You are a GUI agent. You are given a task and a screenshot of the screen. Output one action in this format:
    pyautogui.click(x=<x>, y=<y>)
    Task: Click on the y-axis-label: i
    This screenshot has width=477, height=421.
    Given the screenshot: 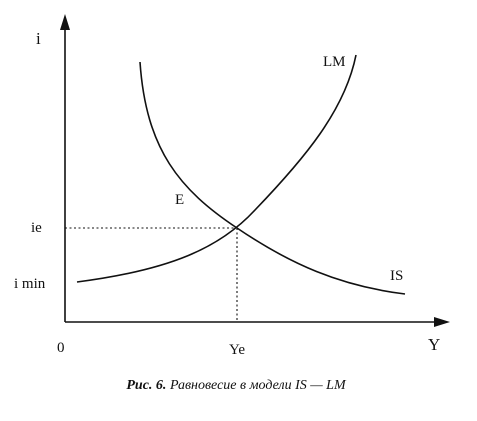 What is the action you would take?
    pyautogui.click(x=38, y=38)
    